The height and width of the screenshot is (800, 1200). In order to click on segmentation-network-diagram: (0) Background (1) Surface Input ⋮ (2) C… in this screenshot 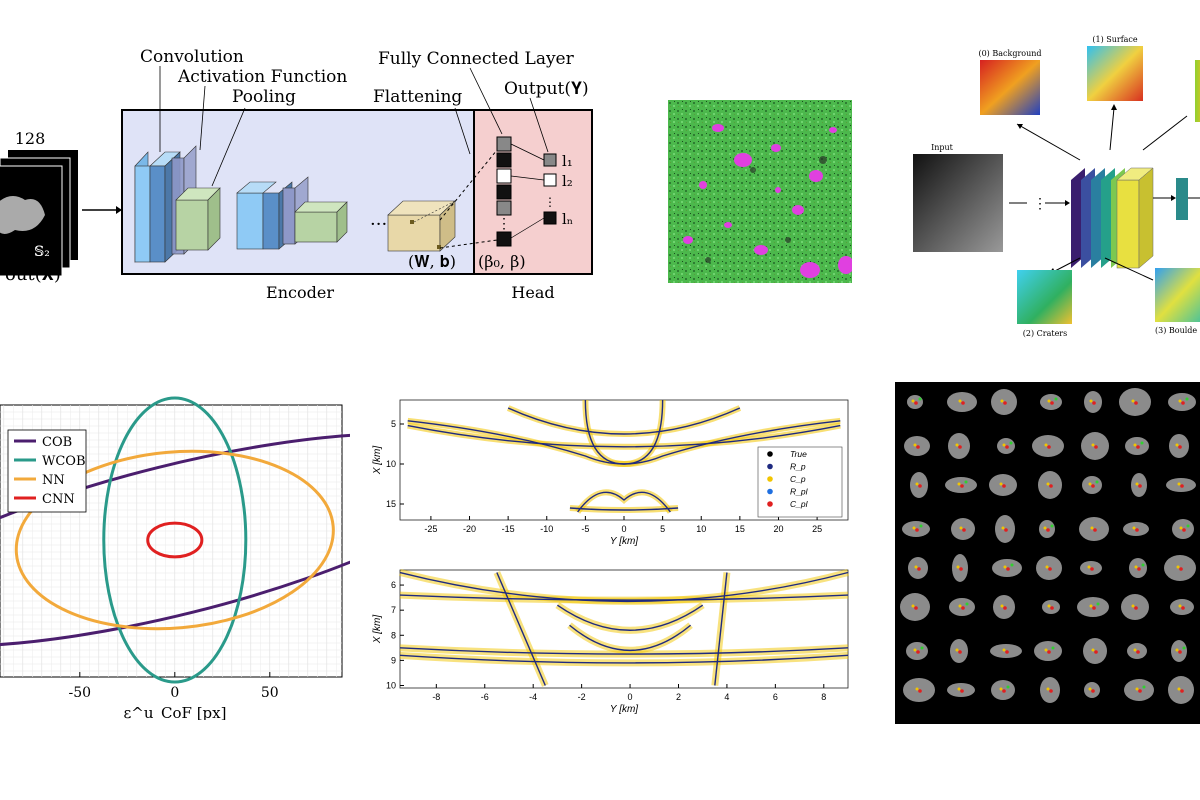, I will do `click(1052, 185)`.